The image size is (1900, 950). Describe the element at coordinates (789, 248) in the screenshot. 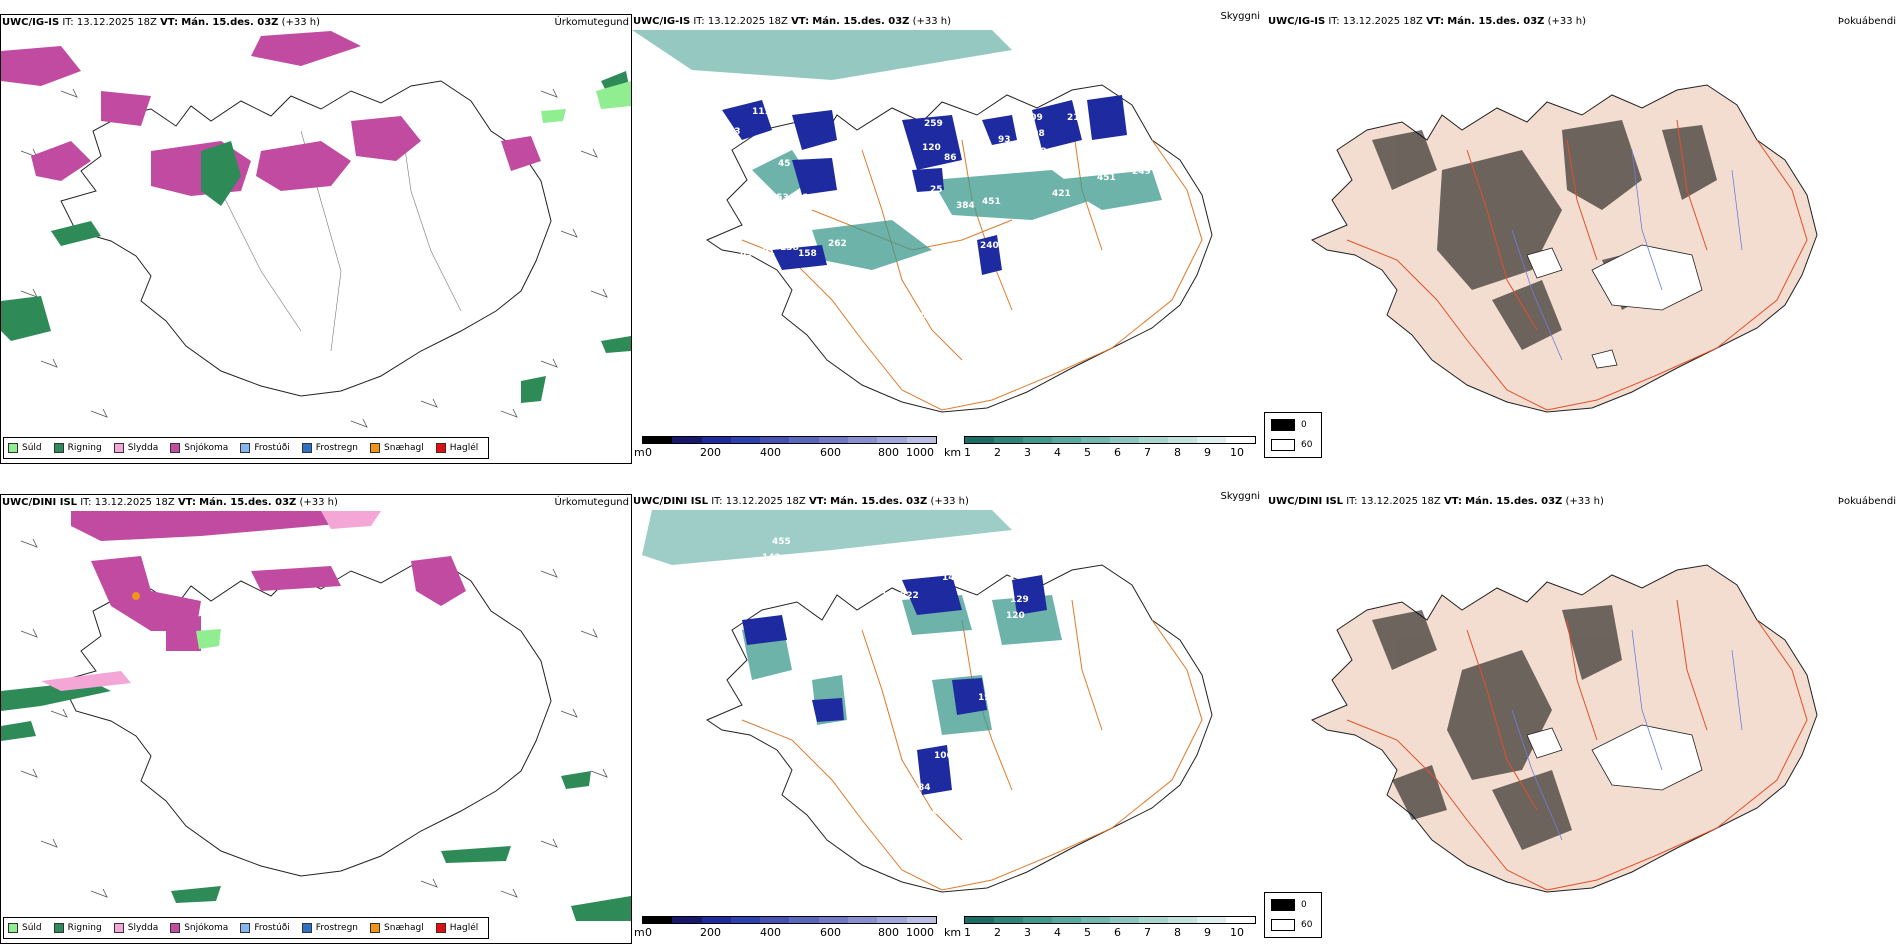

I see `ceiling-label: 138` at that location.